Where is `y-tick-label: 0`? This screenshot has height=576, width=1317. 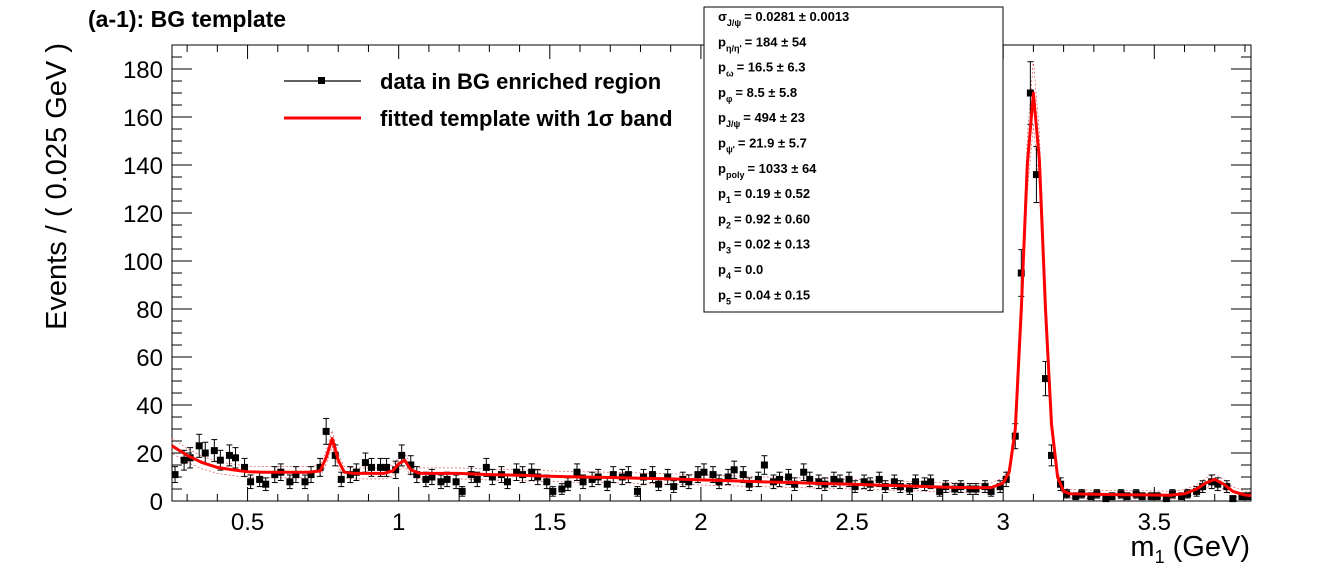
y-tick-label: 0 is located at coordinates (156, 502).